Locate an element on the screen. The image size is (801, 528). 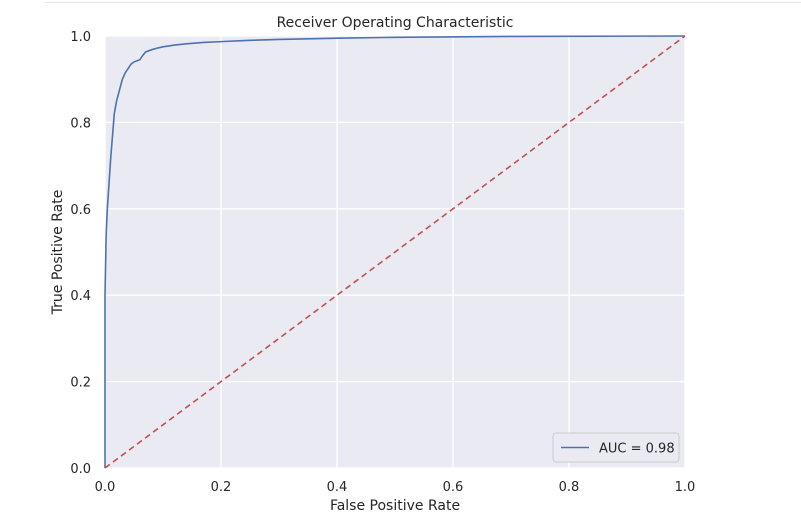
y-tick-label: 0.4 is located at coordinates (80, 296).